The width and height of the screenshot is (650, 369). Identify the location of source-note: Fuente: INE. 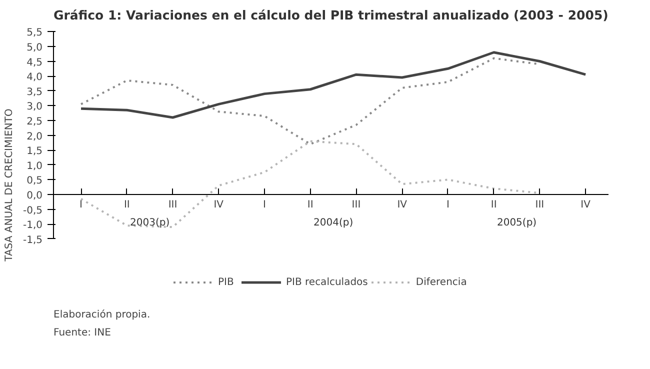
(82, 333).